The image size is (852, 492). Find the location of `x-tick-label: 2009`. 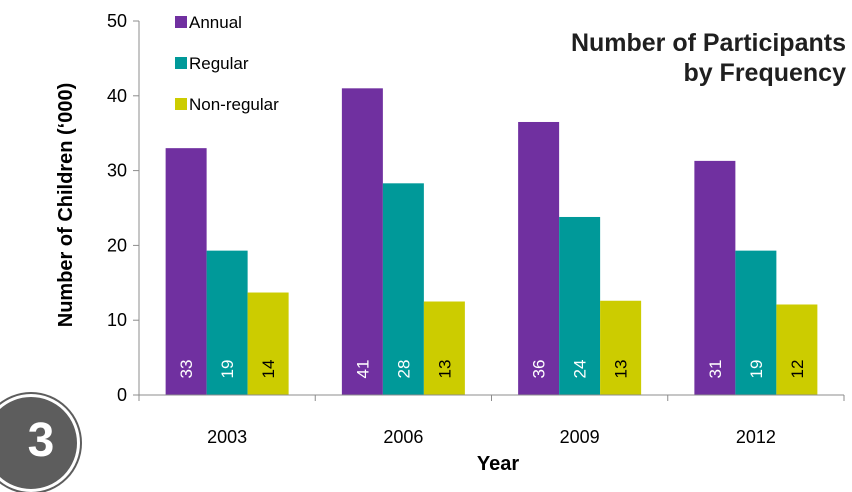

x-tick-label: 2009 is located at coordinates (580, 437).